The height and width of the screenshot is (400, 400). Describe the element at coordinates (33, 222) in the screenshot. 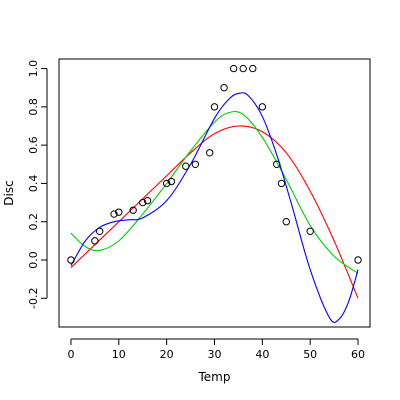

I see `y-tick-label: 0.2` at that location.